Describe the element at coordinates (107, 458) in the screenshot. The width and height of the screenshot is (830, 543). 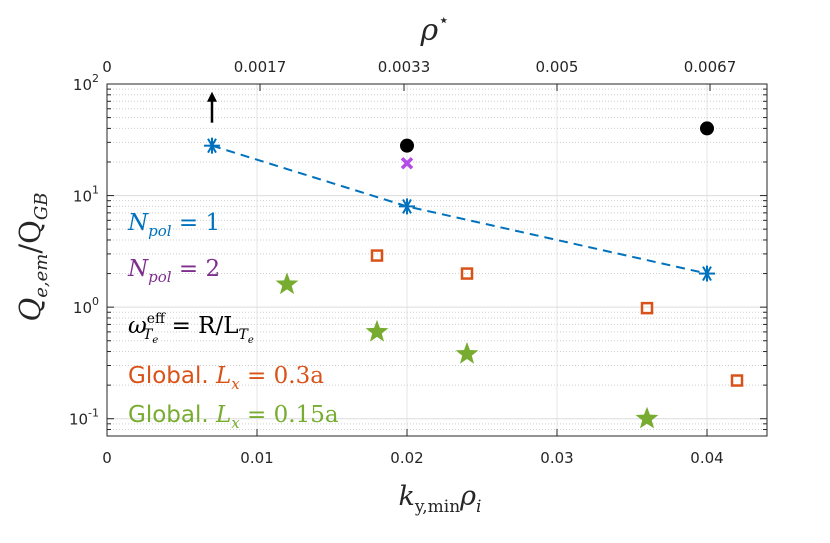
I see `x-tick-label: 0` at that location.